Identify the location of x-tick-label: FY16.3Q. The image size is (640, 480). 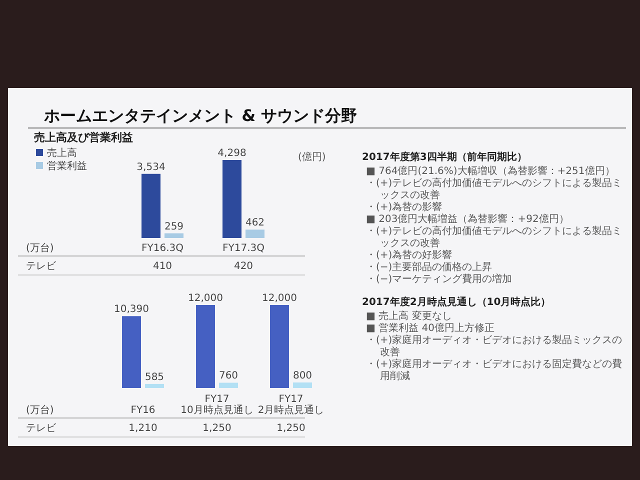
(163, 248).